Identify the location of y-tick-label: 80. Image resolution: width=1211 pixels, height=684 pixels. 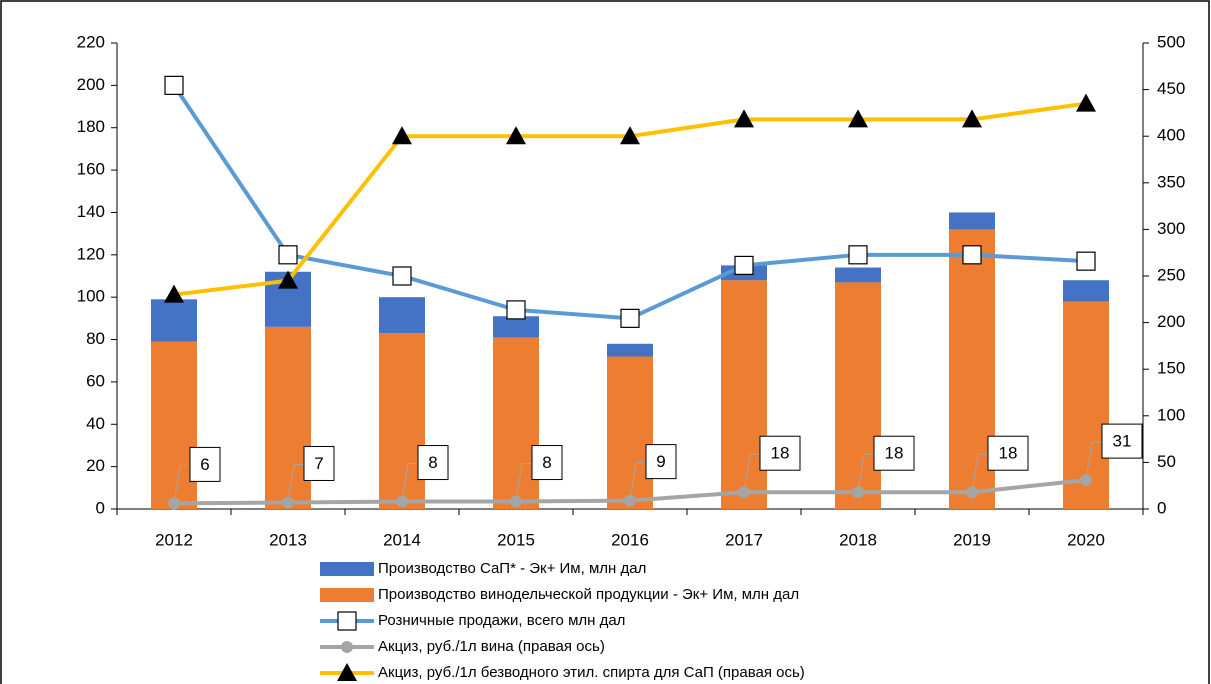
(95, 338).